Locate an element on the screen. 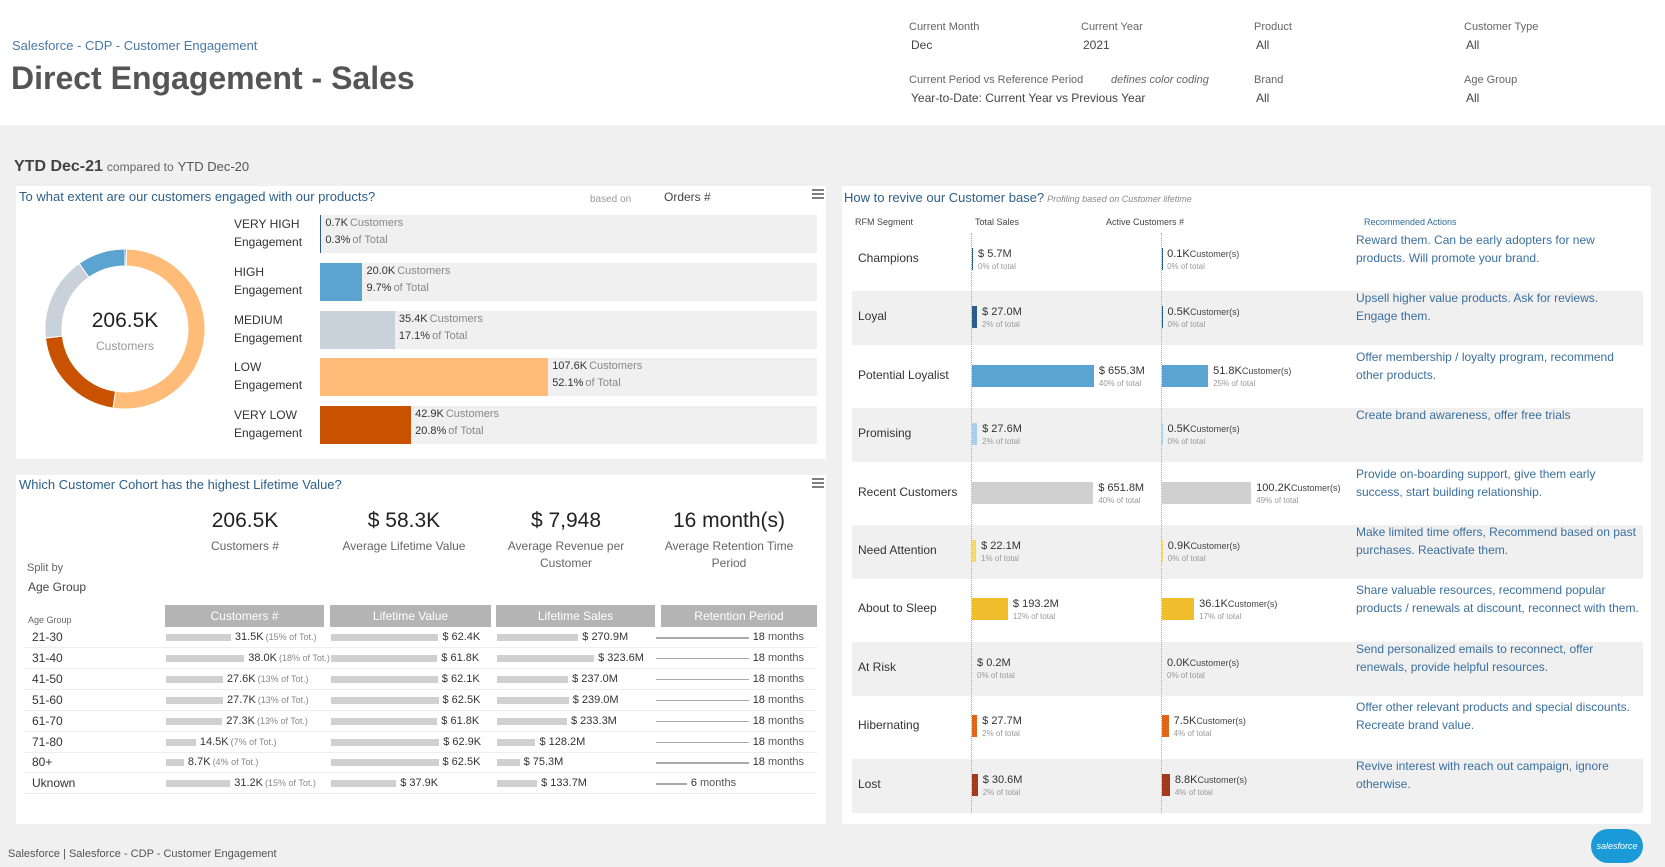  retention-label: 6 months is located at coordinates (713, 783).